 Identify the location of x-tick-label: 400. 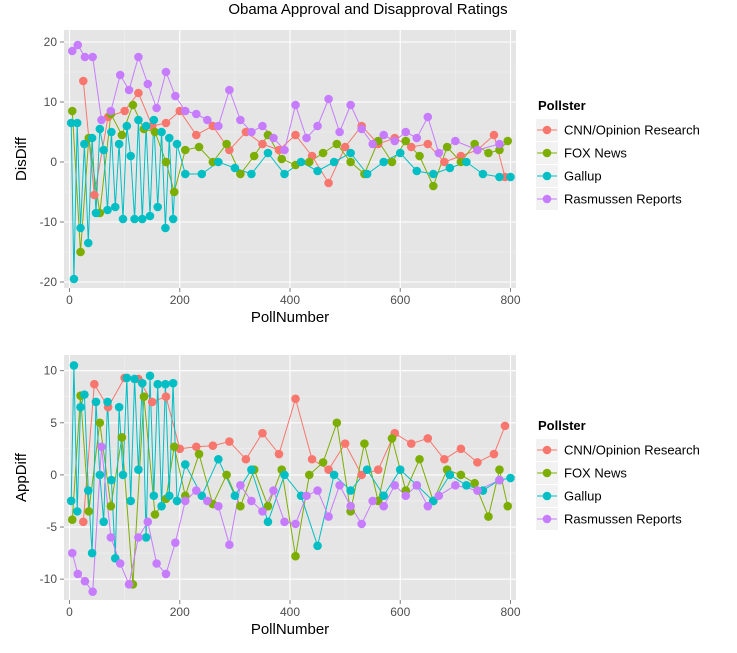
(290, 300).